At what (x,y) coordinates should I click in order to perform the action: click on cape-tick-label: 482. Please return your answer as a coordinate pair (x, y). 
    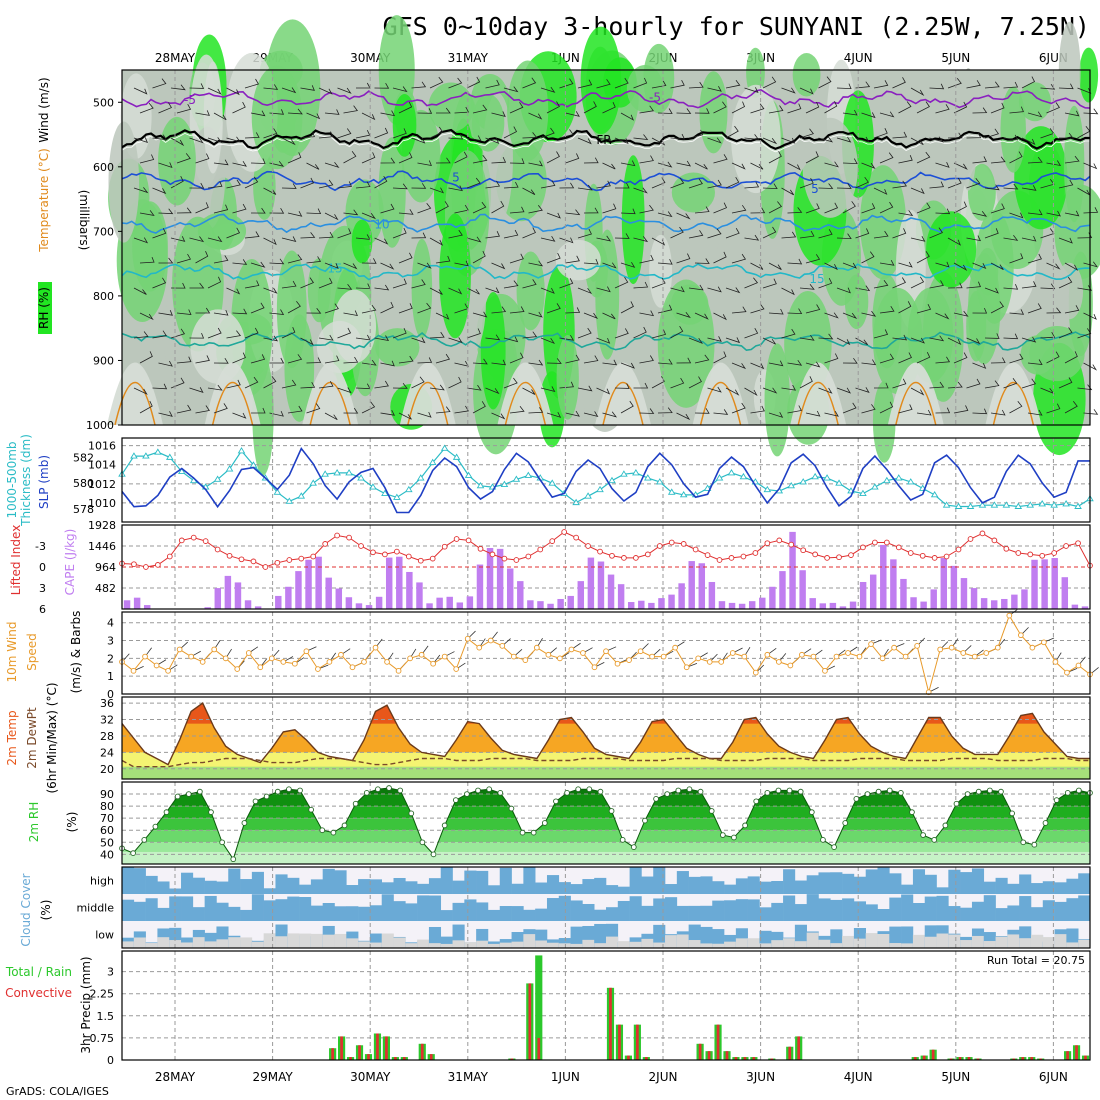
    Looking at the image, I should click on (105, 588).